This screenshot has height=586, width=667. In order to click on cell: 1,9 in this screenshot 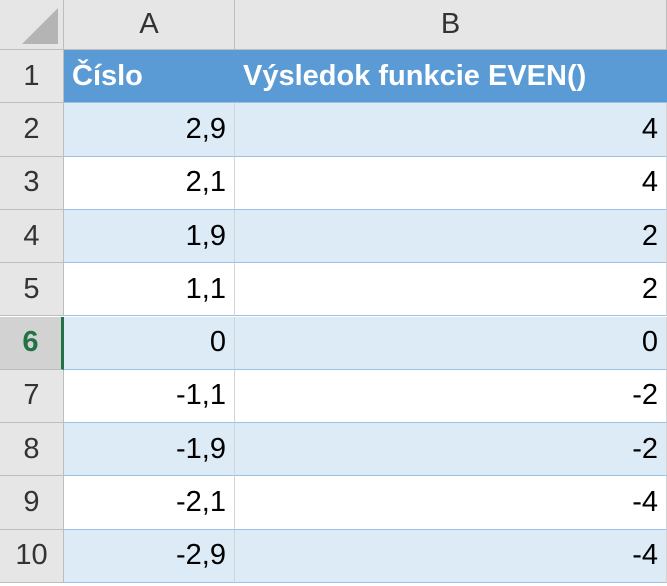, I will do `click(149, 236)`.